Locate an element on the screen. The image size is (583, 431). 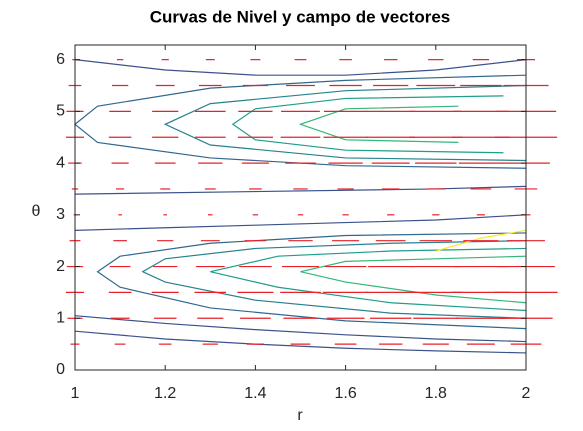
y-tick-label: 2 is located at coordinates (60, 266).